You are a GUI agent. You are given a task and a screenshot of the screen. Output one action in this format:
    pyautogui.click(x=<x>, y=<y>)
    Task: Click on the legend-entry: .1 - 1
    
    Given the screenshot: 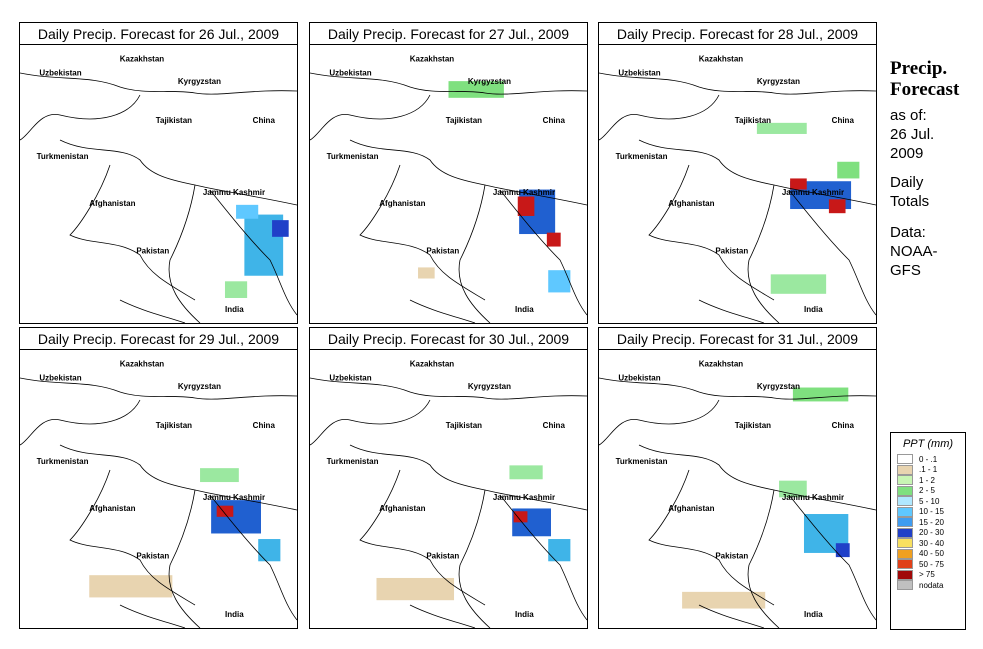 What is the action you would take?
    pyautogui.click(x=931, y=470)
    